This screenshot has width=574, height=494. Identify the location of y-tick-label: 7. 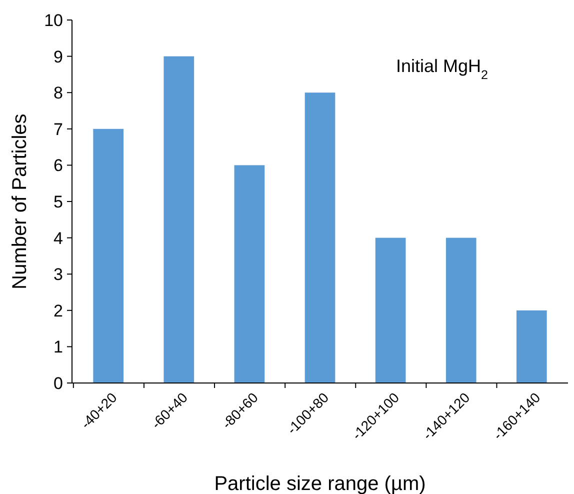
(58, 129).